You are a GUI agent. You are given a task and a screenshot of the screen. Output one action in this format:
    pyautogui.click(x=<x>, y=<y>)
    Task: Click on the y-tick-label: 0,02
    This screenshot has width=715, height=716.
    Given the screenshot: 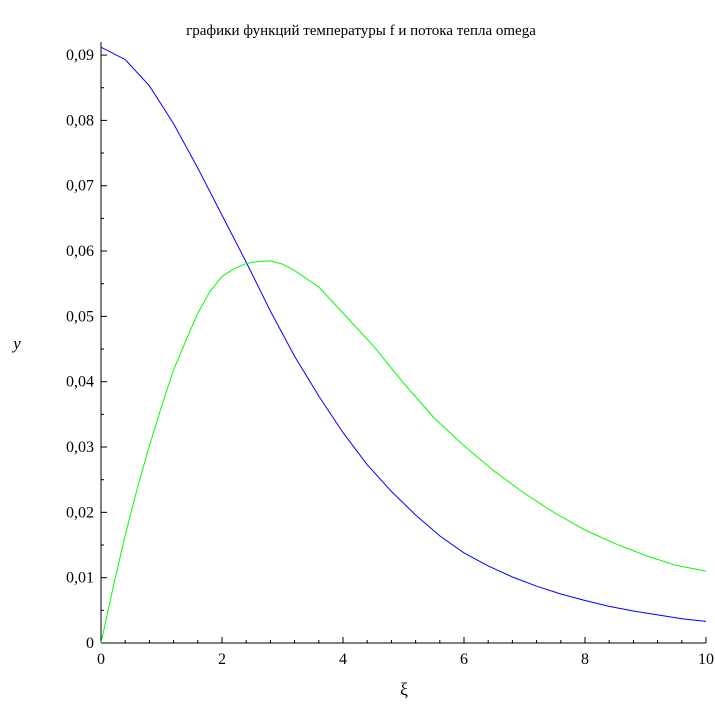 What is the action you would take?
    pyautogui.click(x=80, y=512)
    